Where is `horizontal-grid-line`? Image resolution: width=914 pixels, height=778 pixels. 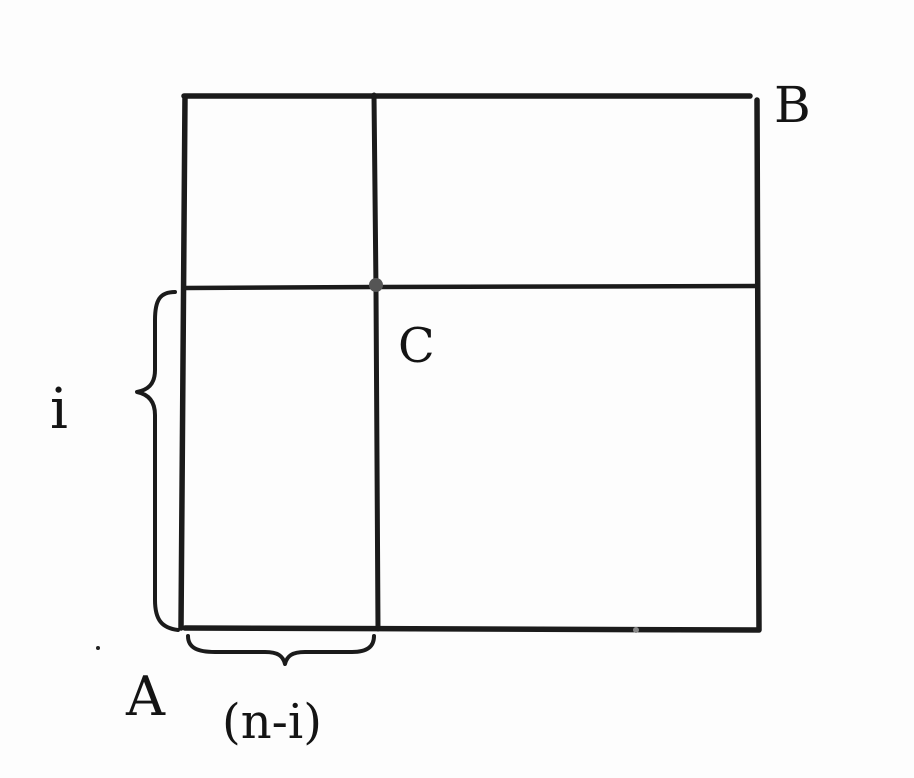
horizontal-grid-line is located at coordinates (471, 287).